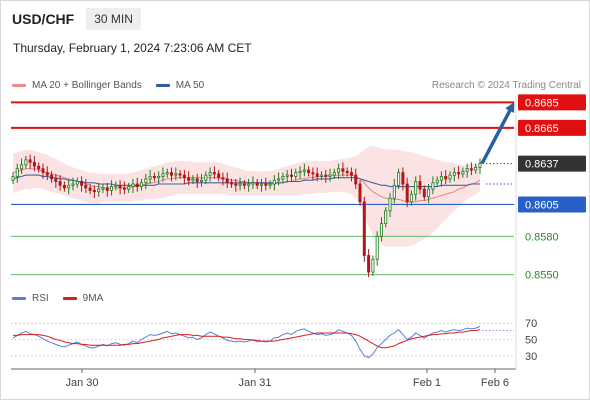 This screenshot has width=590, height=400. Describe the element at coordinates (81, 383) in the screenshot. I see `x-tick-label: Jan 30` at that location.